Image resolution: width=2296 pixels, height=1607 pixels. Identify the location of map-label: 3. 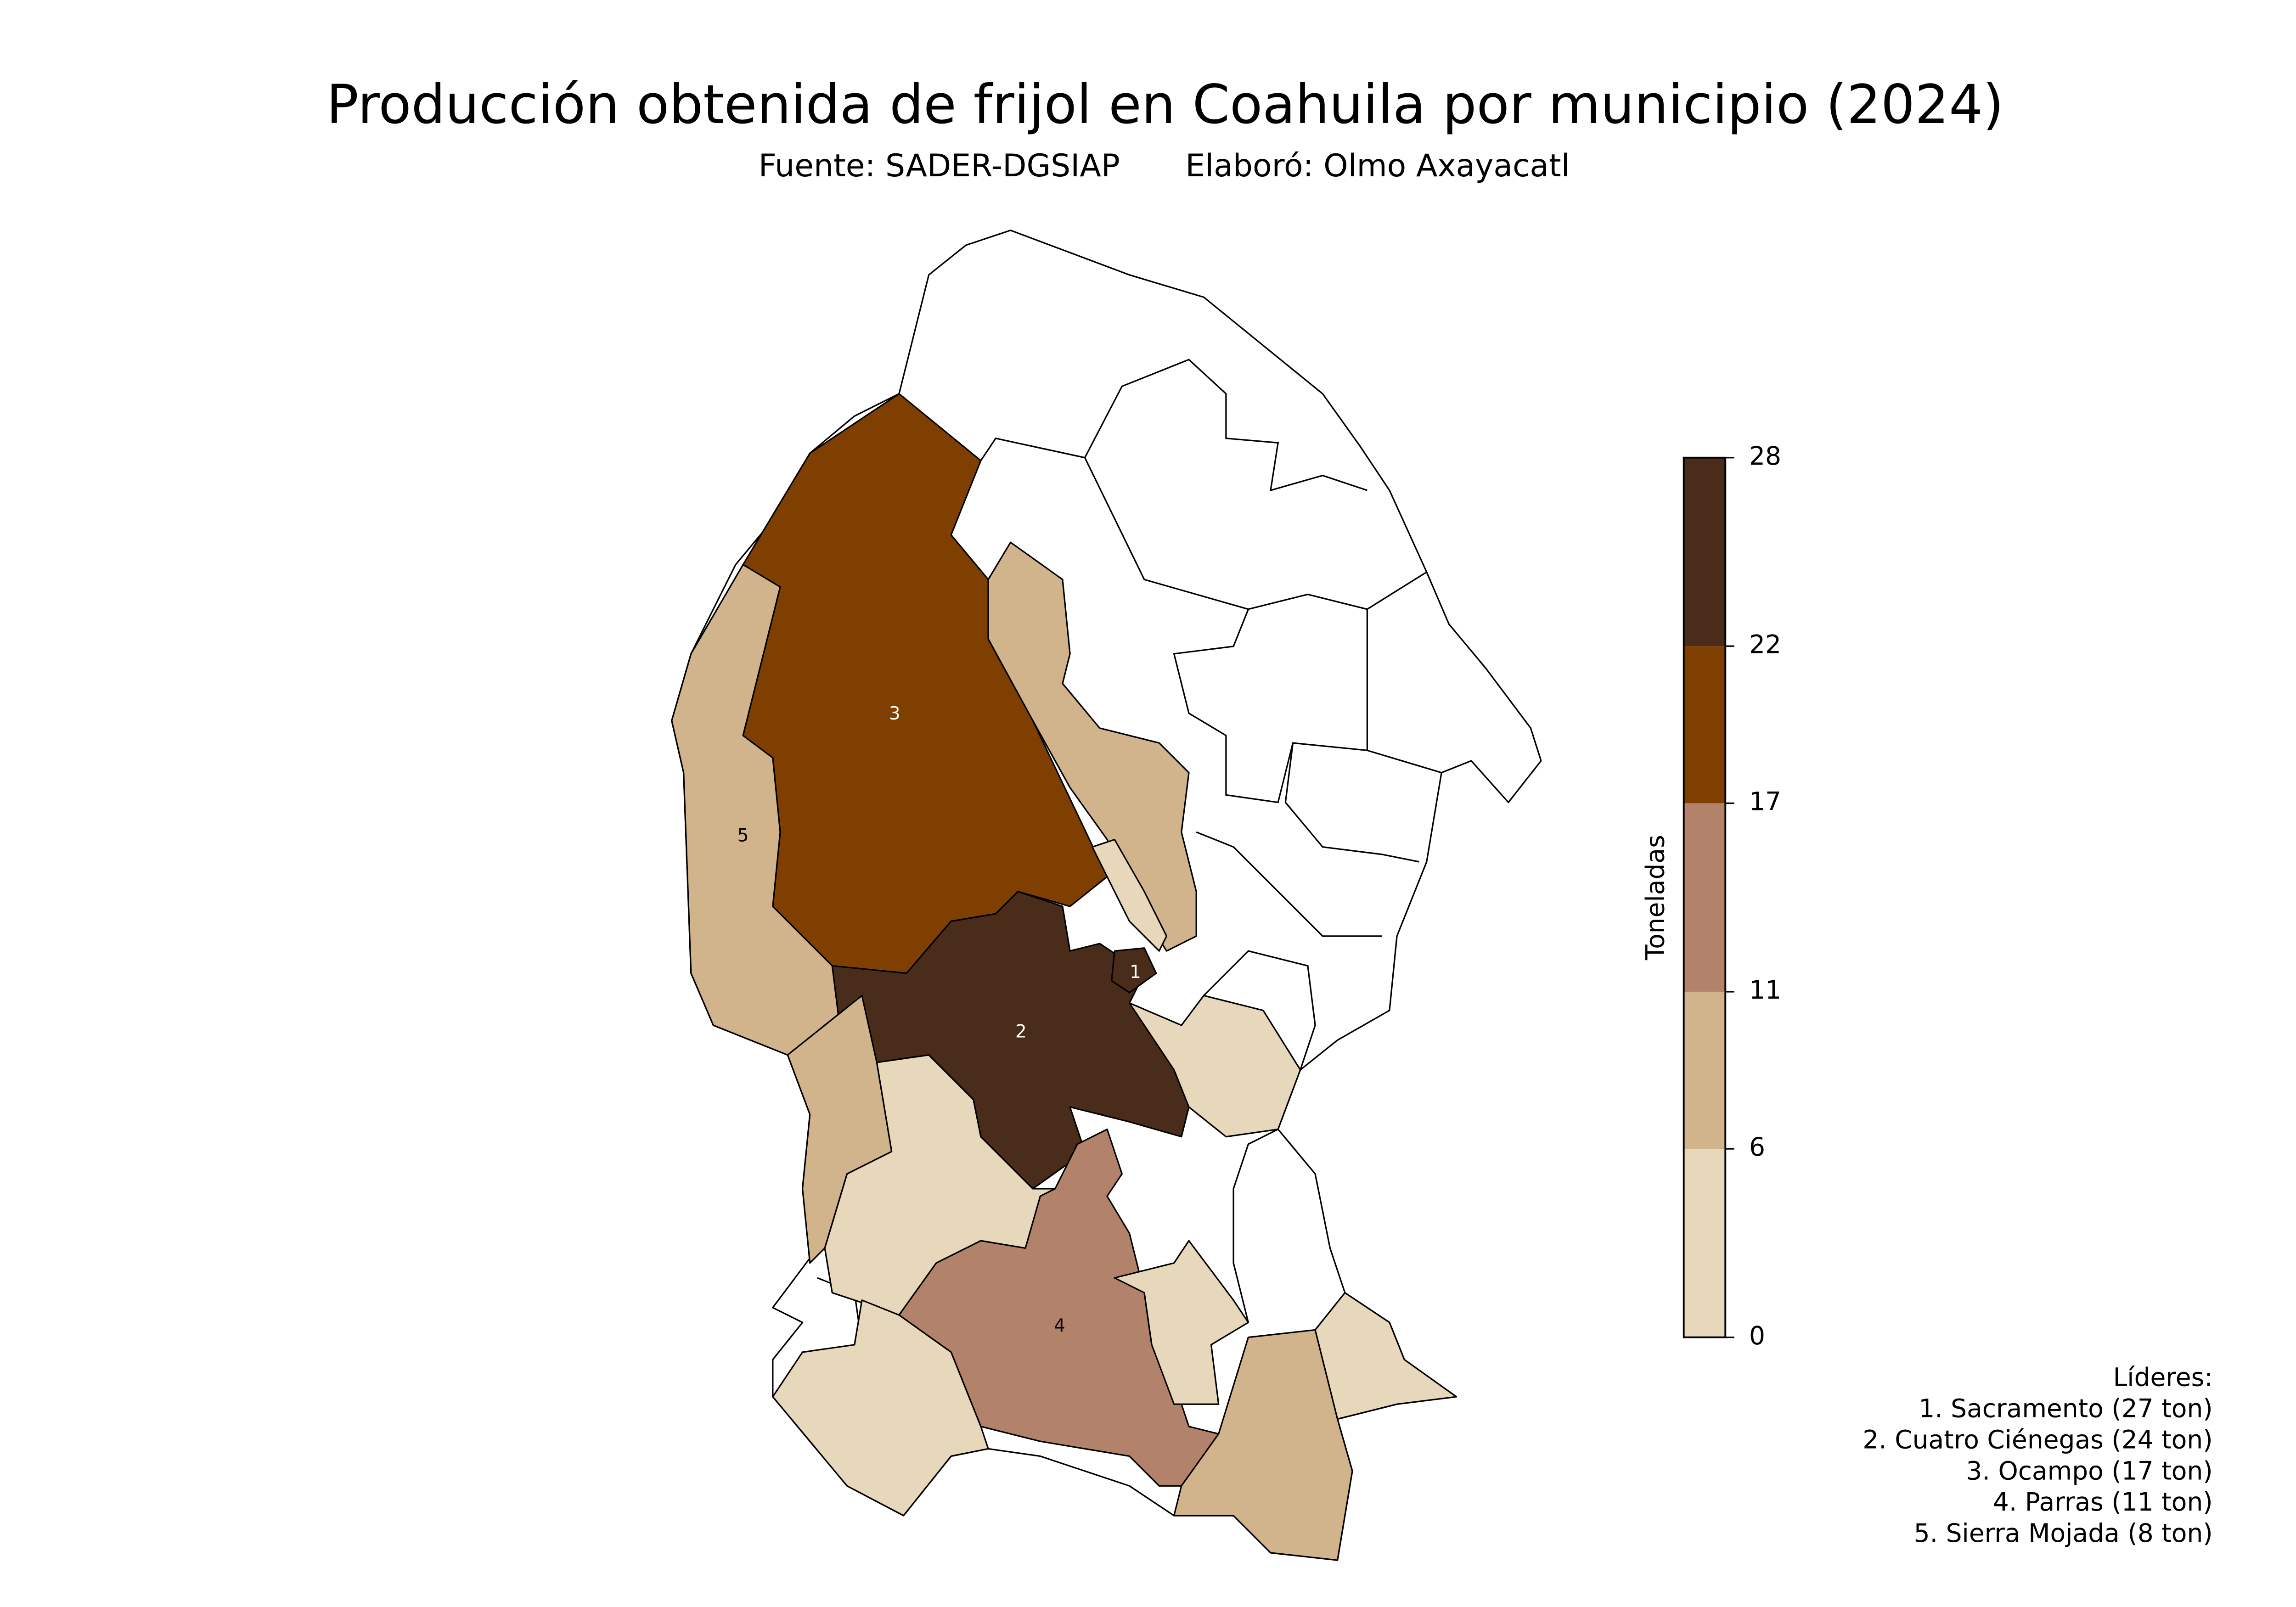
(894, 713).